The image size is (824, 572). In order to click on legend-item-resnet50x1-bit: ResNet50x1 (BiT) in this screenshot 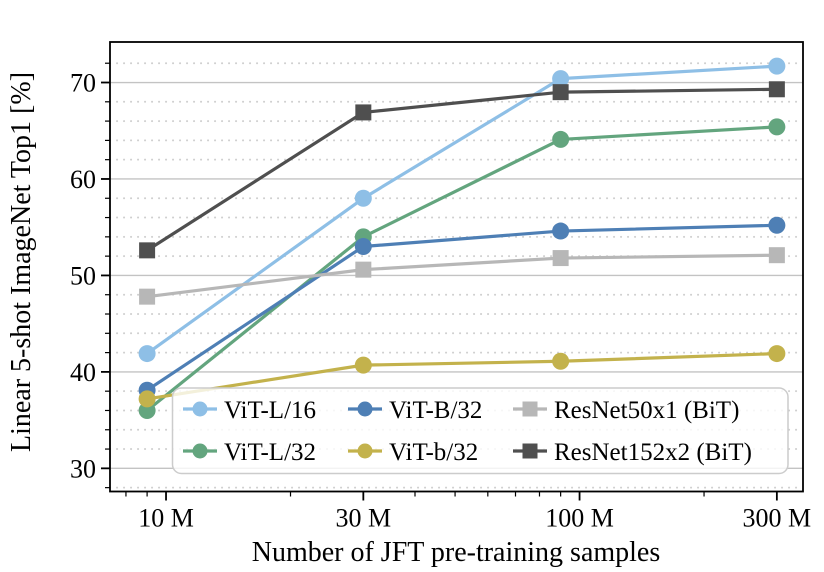, I will do `click(626, 410)`.